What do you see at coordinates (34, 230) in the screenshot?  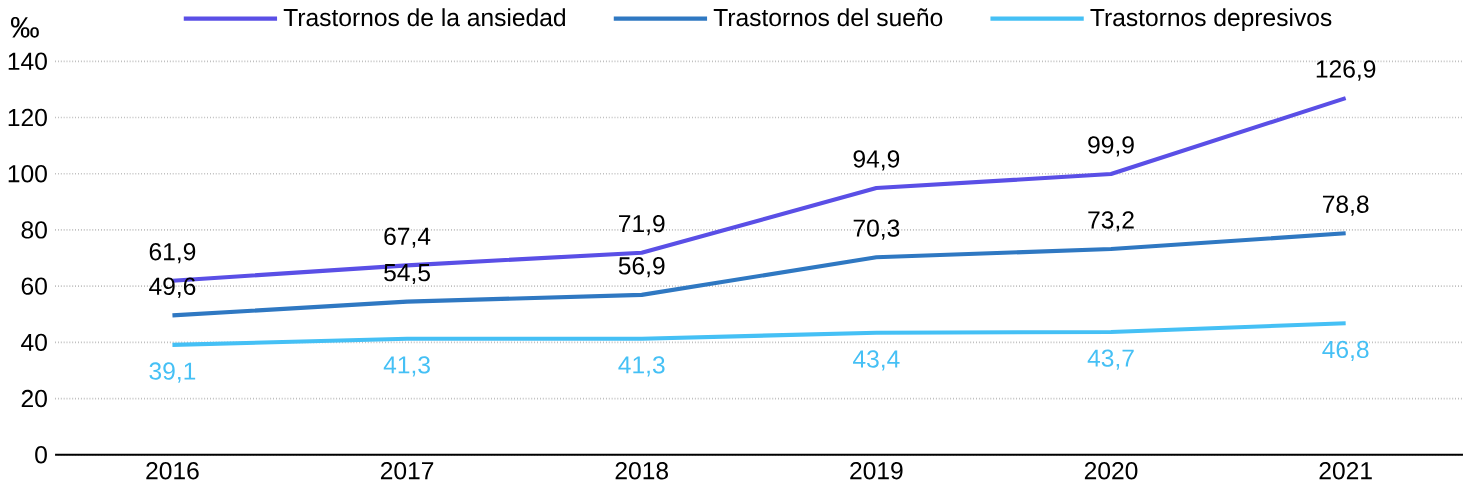 I see `y-tick-label: 80` at bounding box center [34, 230].